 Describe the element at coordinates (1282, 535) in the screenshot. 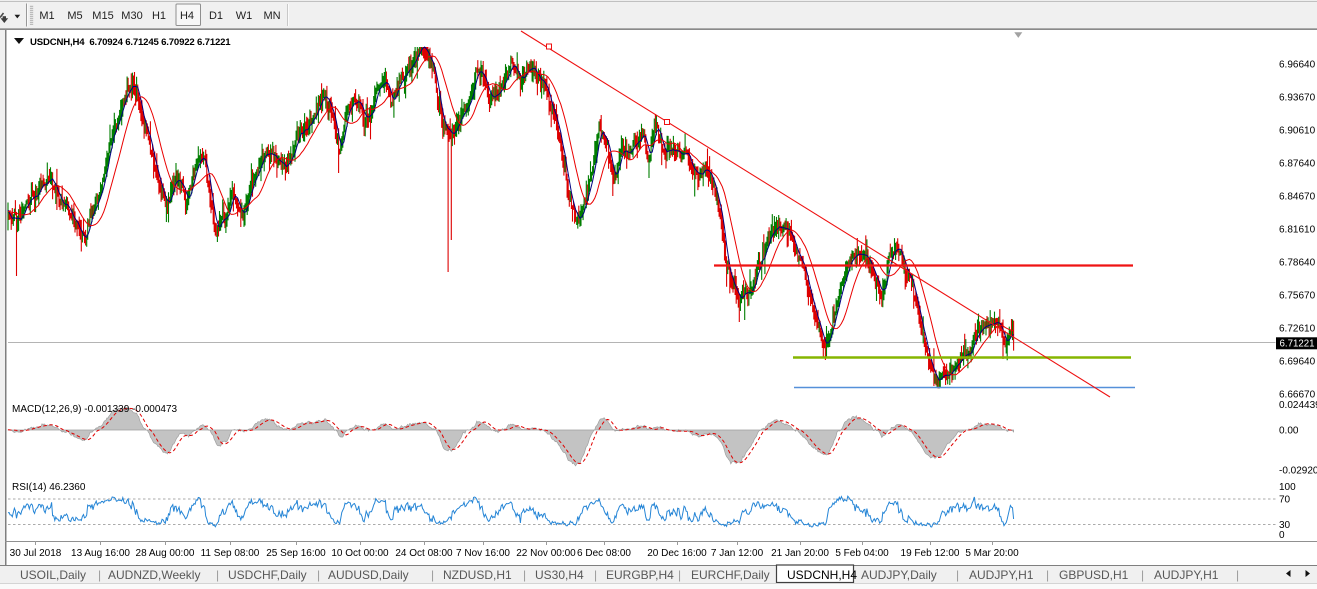

I see `svg-text: 0` at that location.